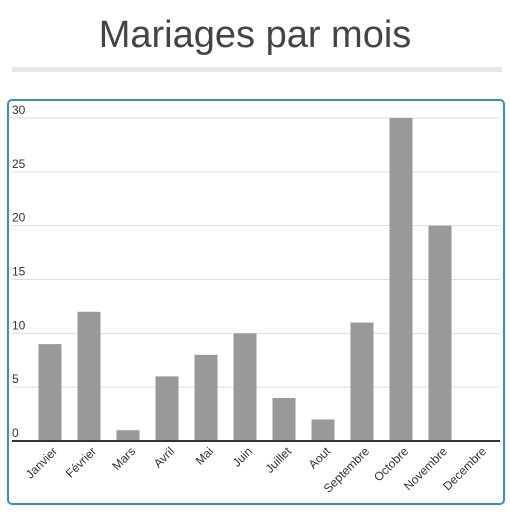  I want to click on page-title: Mariages par mois, so click(255, 35).